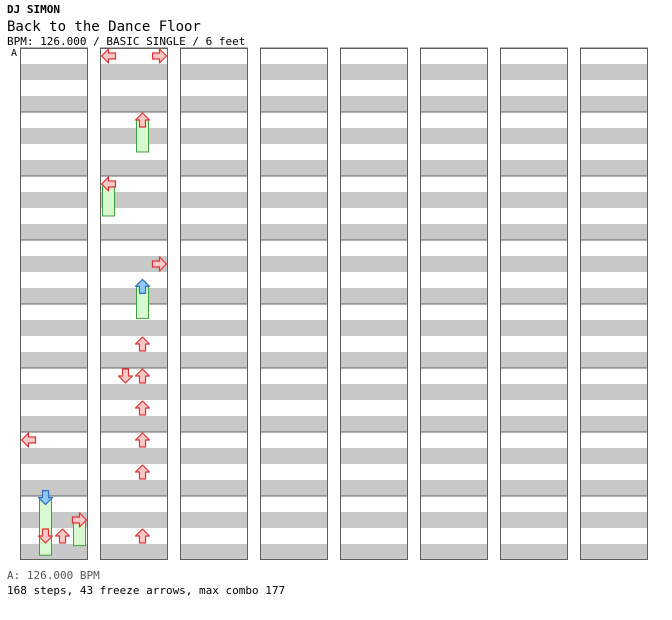 The image size is (672, 620). Describe the element at coordinates (53, 575) in the screenshot. I see `footer-bpm: A: 126.000 BPM` at that location.